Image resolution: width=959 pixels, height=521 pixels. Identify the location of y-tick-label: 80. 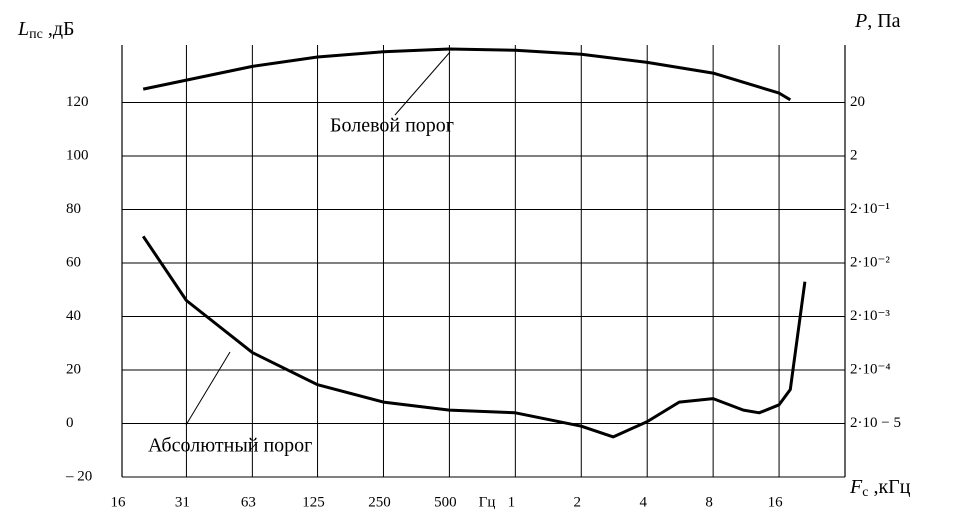
(73, 209).